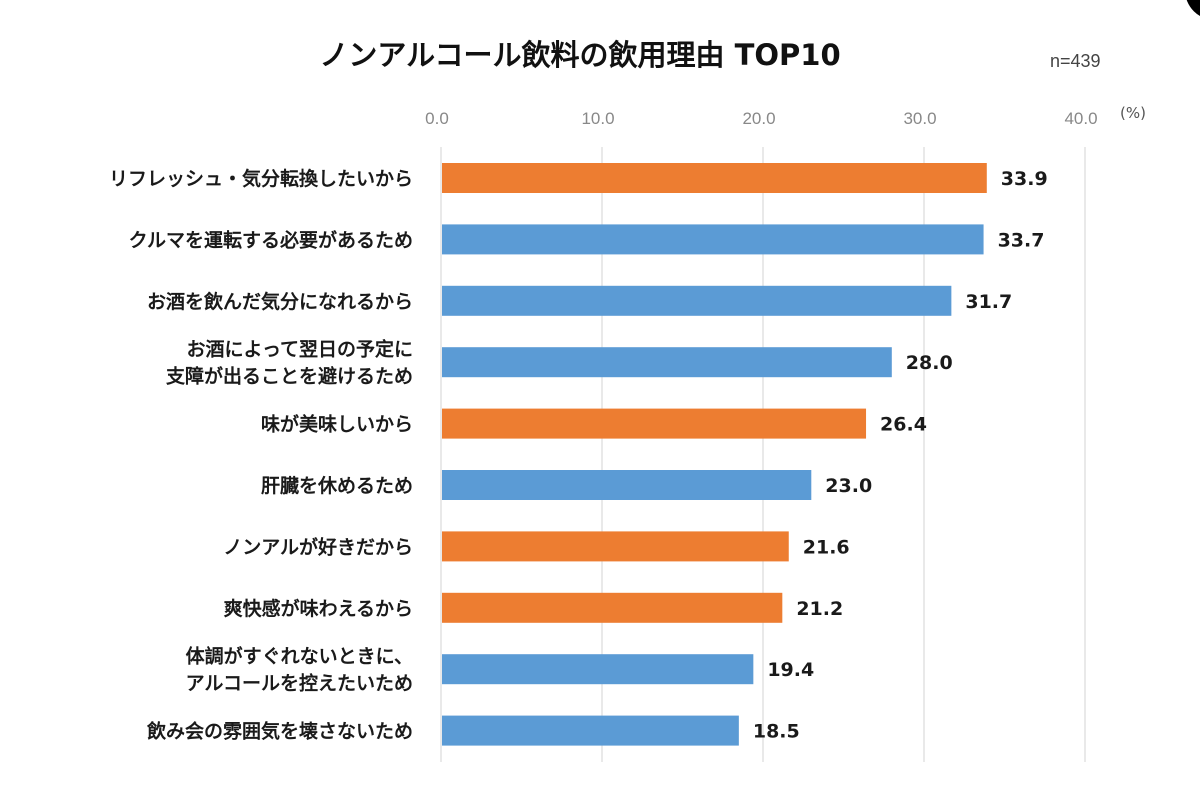 The image size is (1200, 803). What do you see at coordinates (261, 178) in the screenshot?
I see `category-label: リフレッシュ・気分転換したいから` at bounding box center [261, 178].